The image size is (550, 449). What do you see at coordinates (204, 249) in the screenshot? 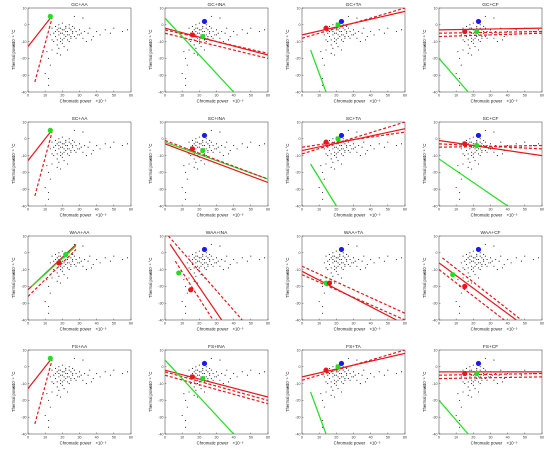
I see `blue-marker` at bounding box center [204, 249].